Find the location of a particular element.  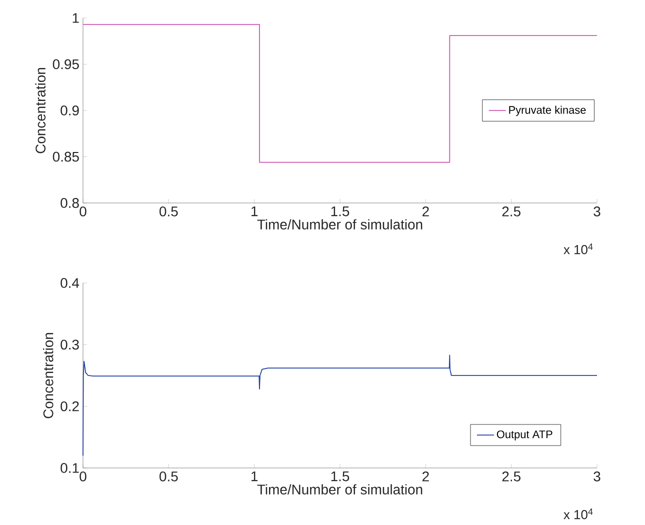

y-tick-label: 0.1 is located at coordinates (69, 468).